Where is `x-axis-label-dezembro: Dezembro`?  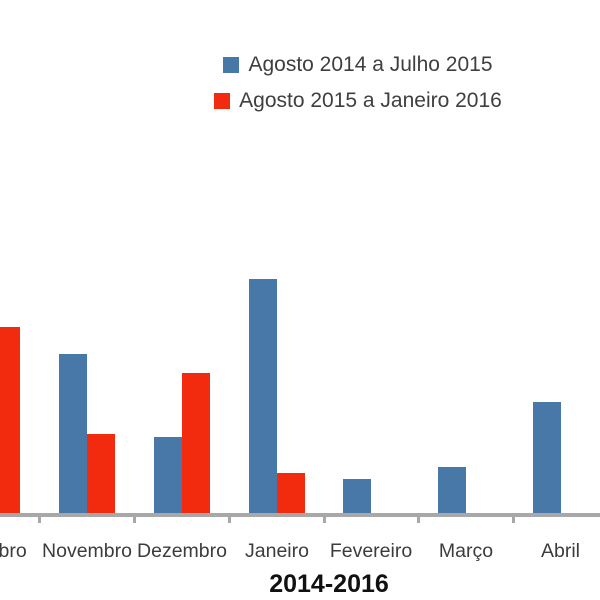 x-axis-label-dezembro: Dezembro is located at coordinates (182, 551).